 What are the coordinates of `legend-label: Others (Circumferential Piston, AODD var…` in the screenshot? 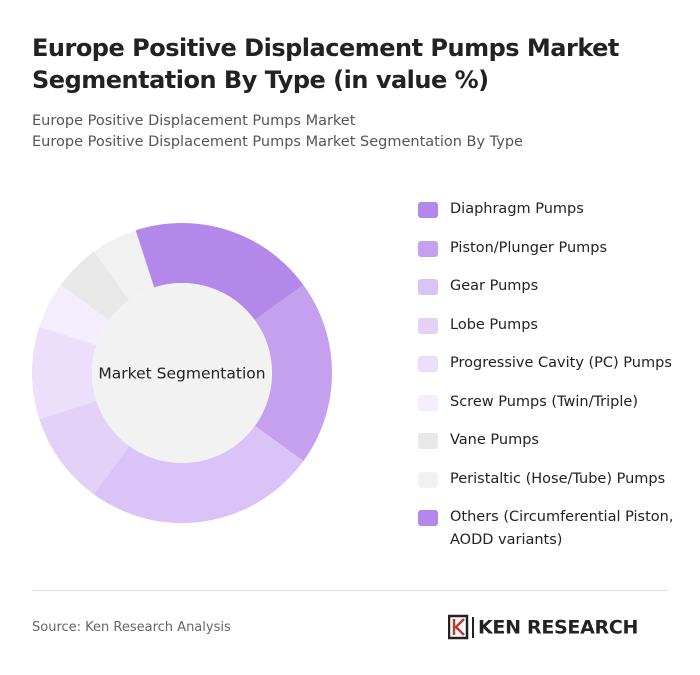 It's located at (562, 528).